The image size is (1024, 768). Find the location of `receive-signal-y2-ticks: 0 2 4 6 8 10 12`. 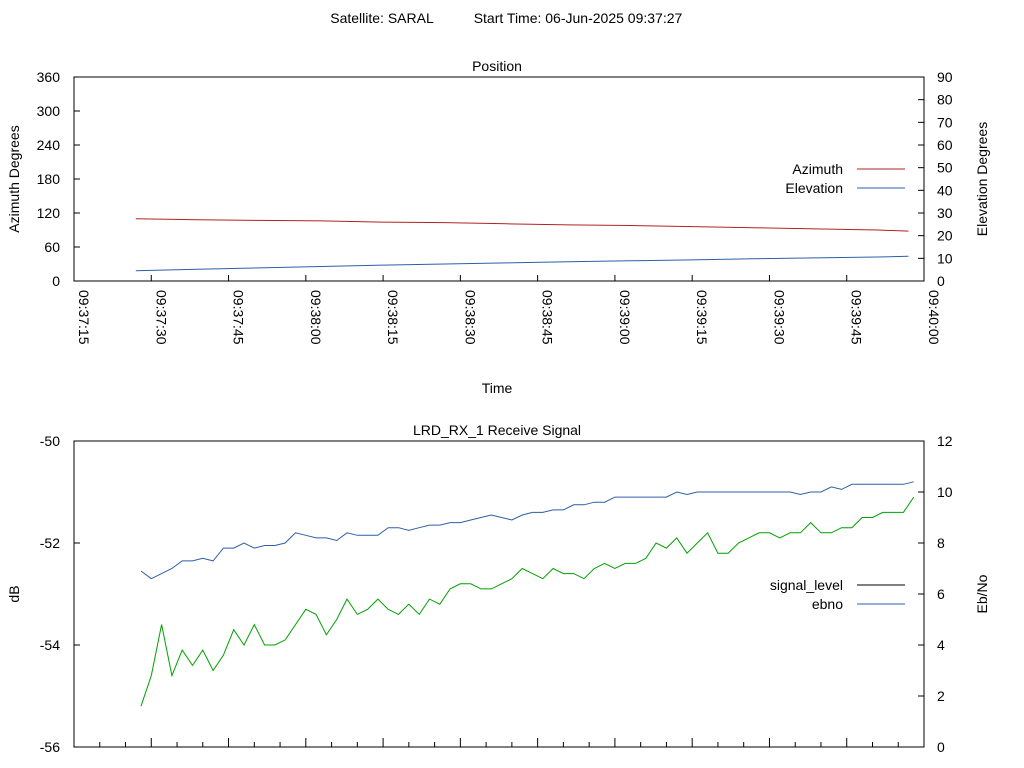

receive-signal-y2-ticks: 0 2 4 6 8 10 12 is located at coordinates (935, 594).